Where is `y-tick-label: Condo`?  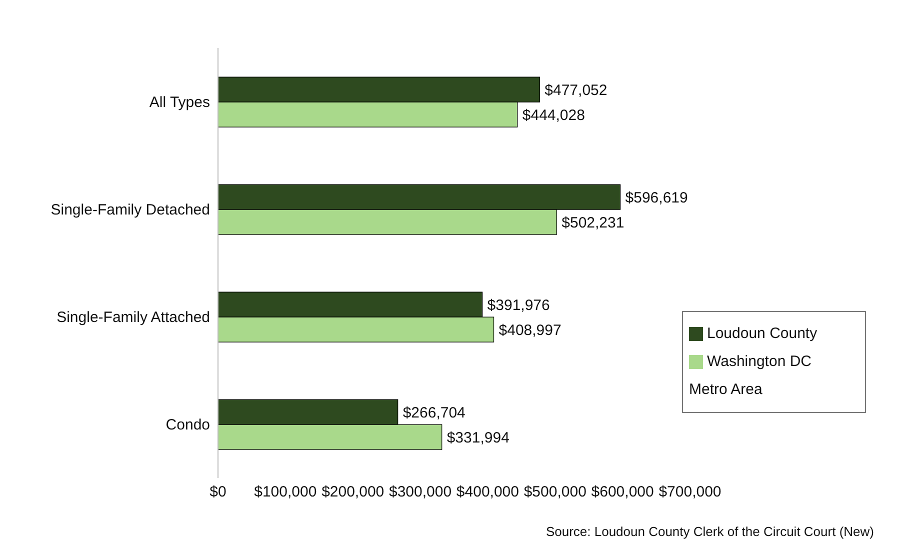 y-tick-label: Condo is located at coordinates (188, 425).